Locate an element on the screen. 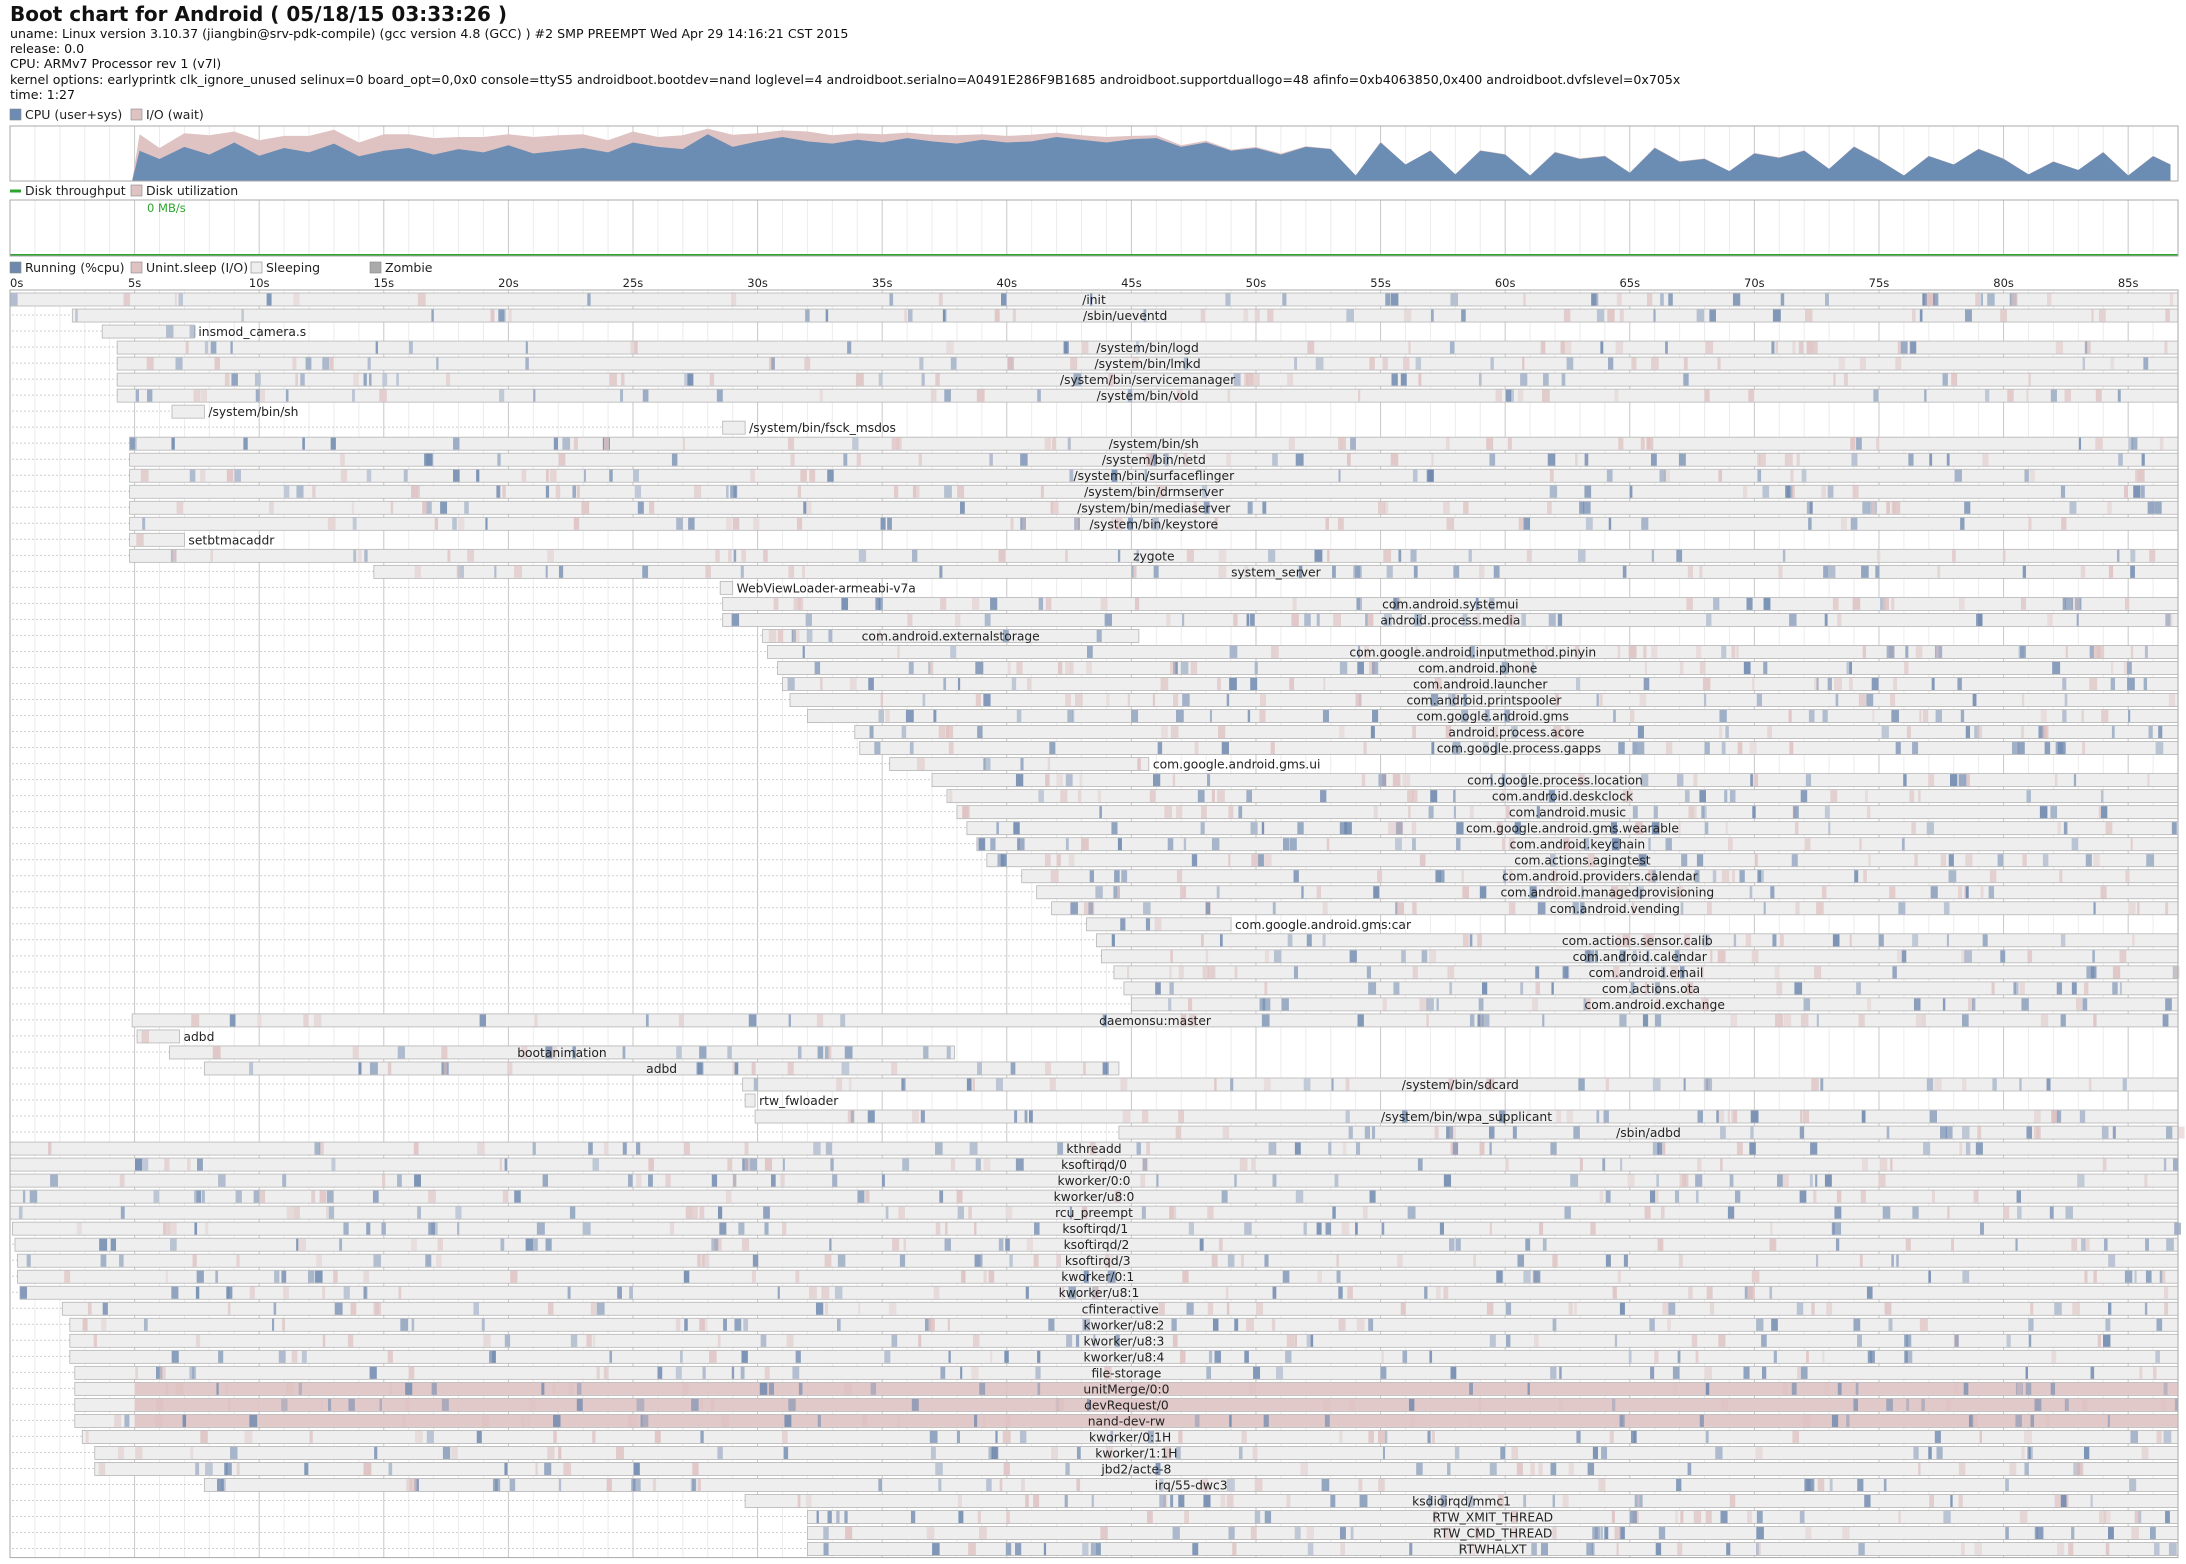 The image size is (2186, 1564). legend-sleeping-swatch is located at coordinates (256, 267).